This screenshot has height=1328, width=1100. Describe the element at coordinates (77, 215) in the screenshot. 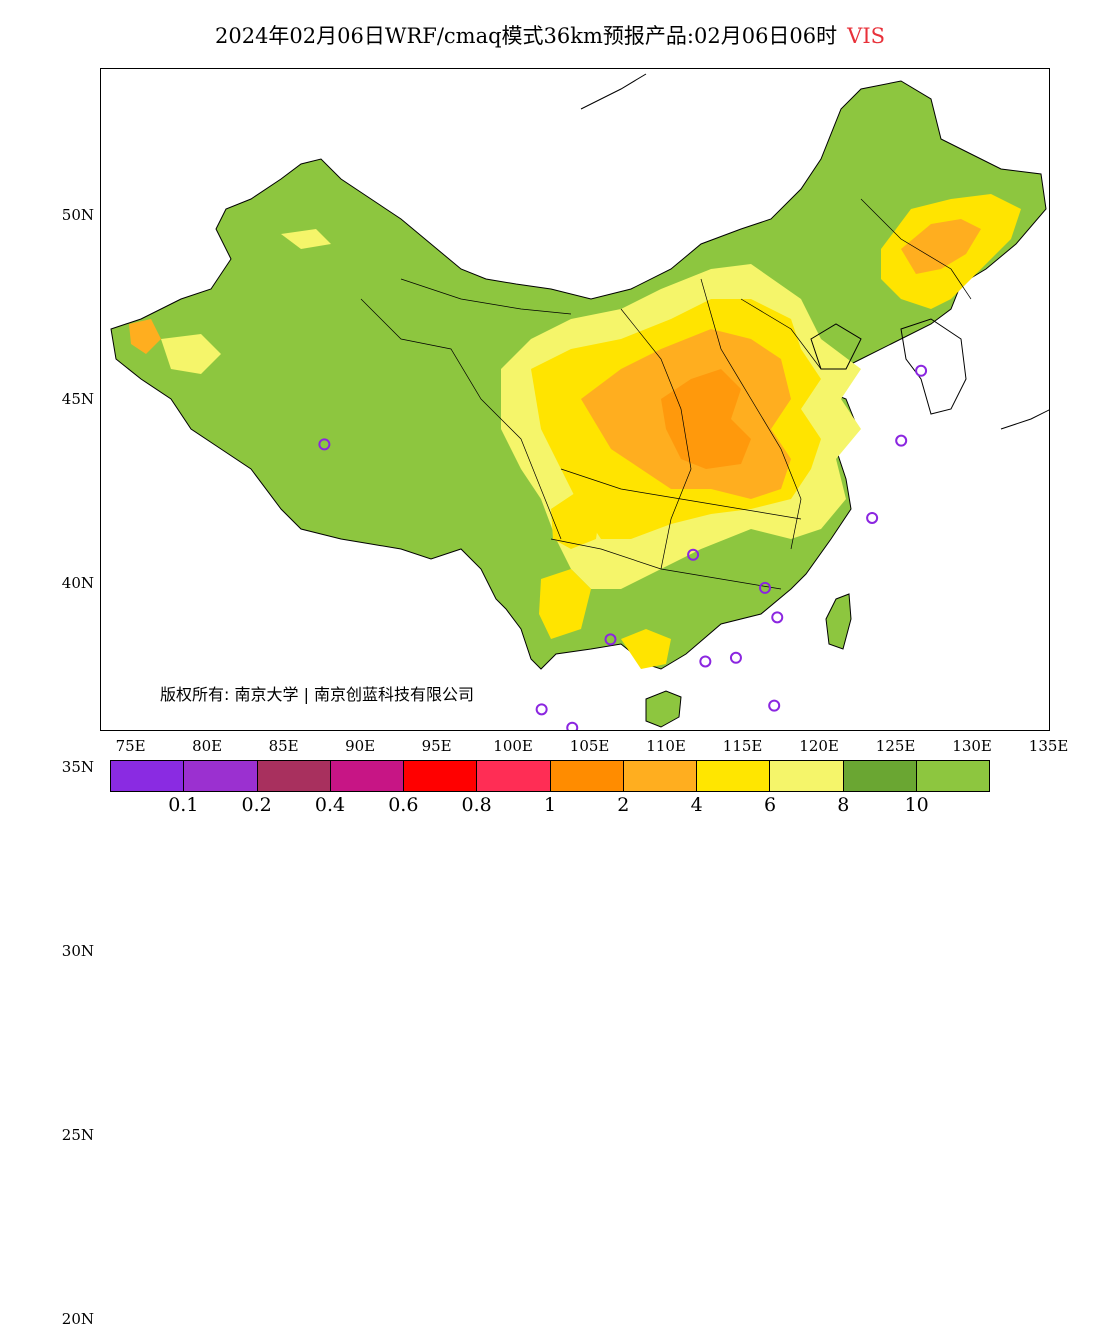

I see `lat-label: 50N` at that location.